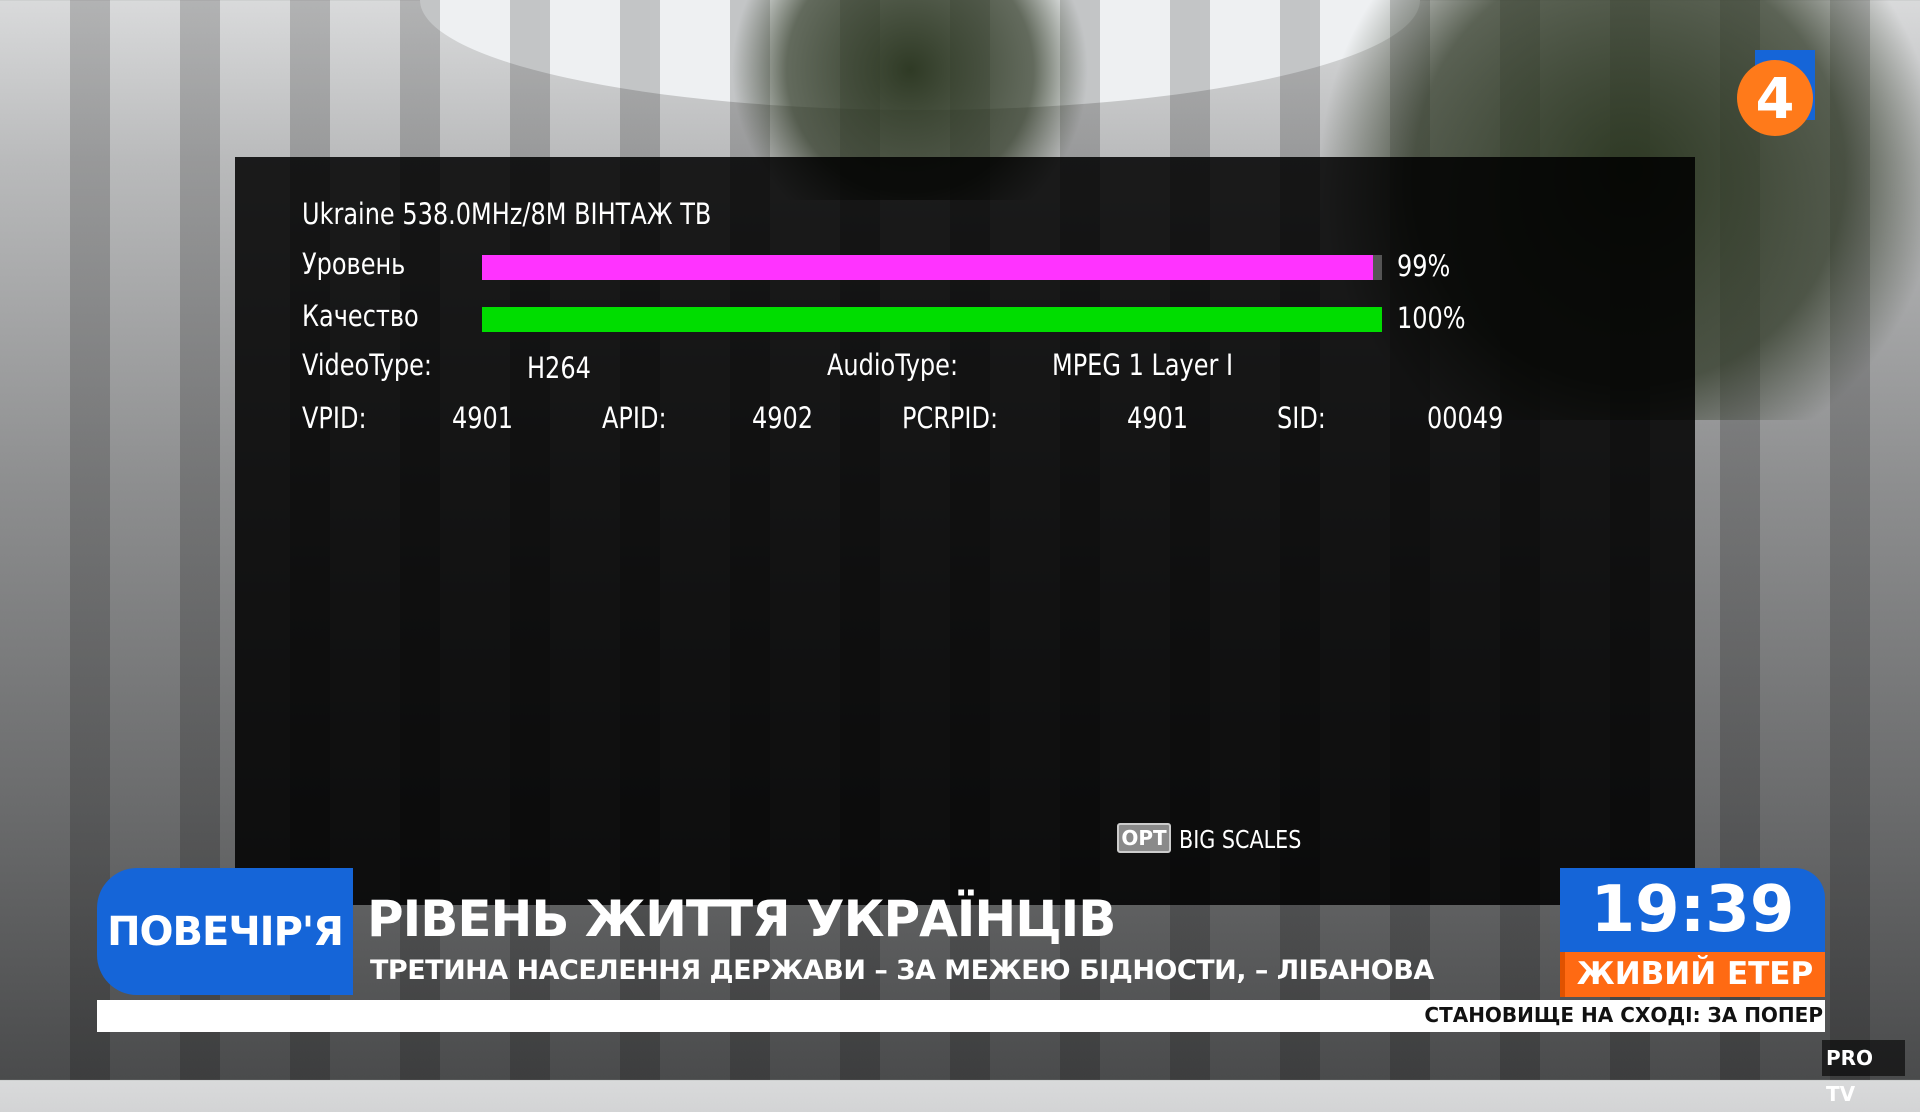 Image resolution: width=1920 pixels, height=1112 pixels. I want to click on ticker-text: СТАНОВИЩЕ НА СХОДІ: ЗА ПОПЕР, so click(1623, 1015).